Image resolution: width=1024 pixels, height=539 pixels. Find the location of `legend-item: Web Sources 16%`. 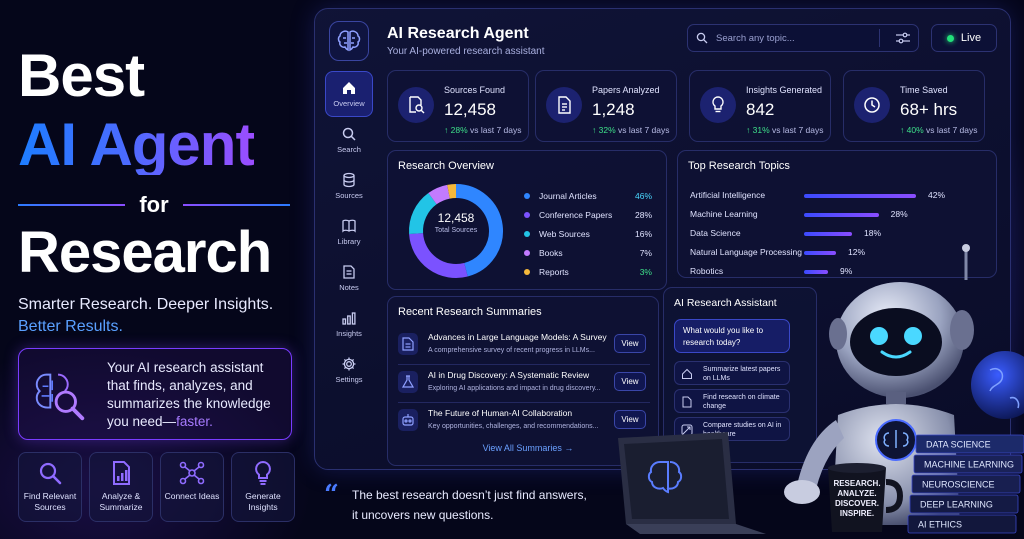

legend-item: Web Sources 16% is located at coordinates (588, 233).